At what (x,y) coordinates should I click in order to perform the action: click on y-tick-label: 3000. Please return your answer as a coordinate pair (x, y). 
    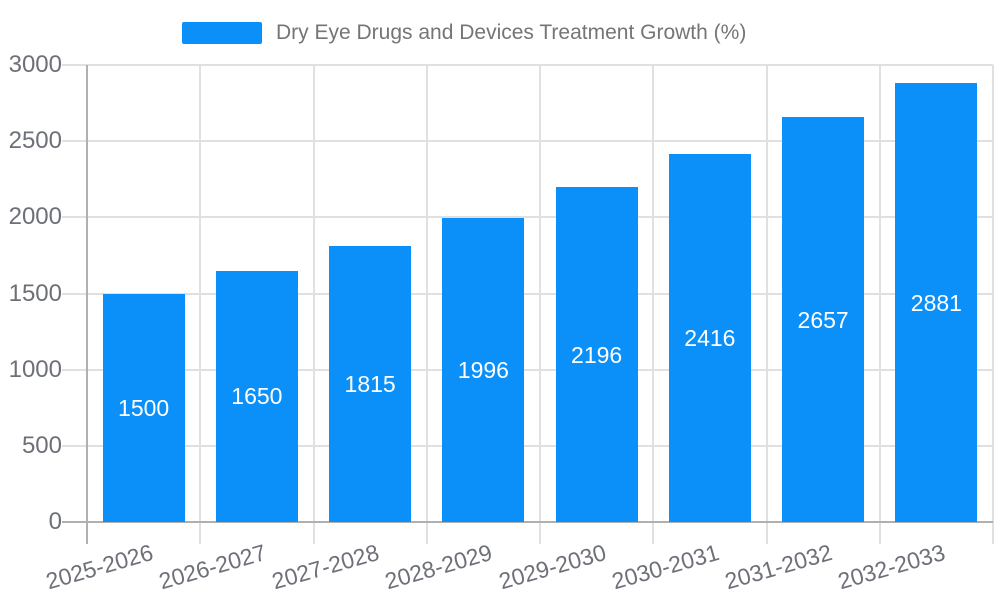
    Looking at the image, I should click on (35, 64).